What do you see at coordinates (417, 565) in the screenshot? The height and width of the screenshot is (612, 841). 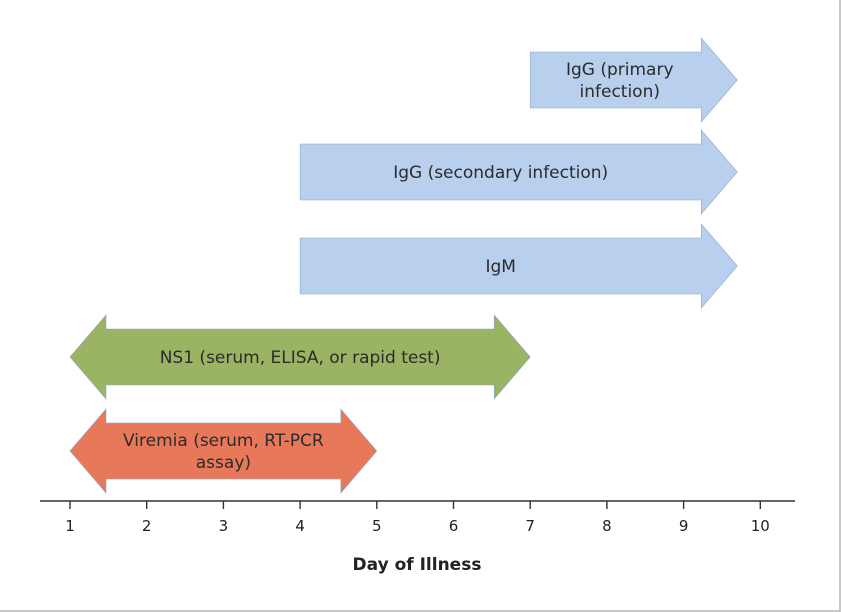 I see `x-axis-title: Day of Illness` at bounding box center [417, 565].